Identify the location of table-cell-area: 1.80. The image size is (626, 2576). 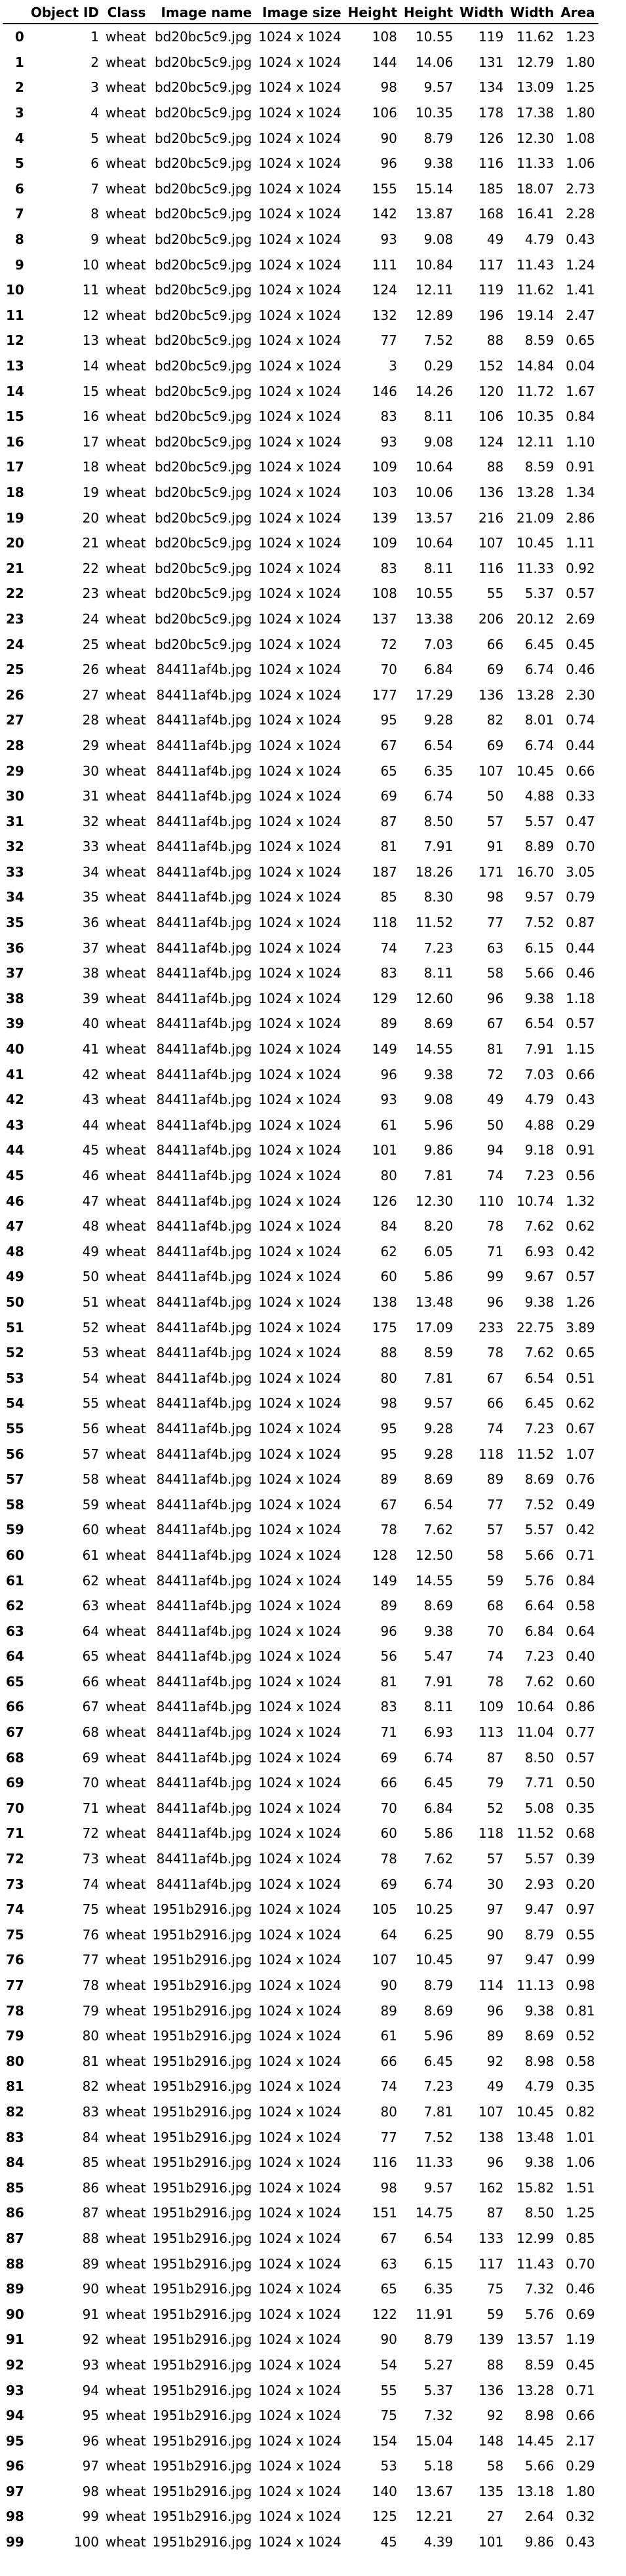
(580, 113).